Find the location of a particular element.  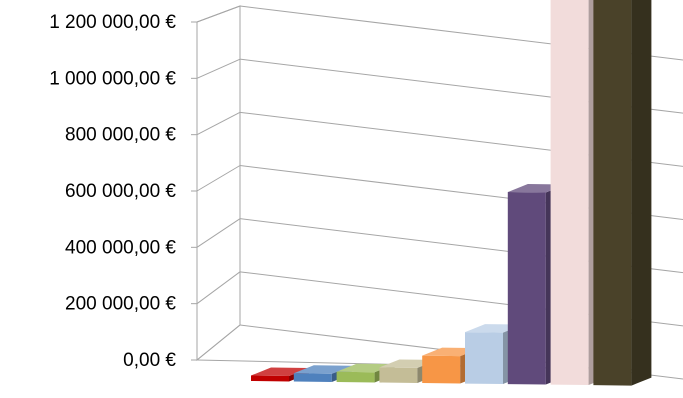

y-tick-label: 800 000,00 € is located at coordinates (120, 135).